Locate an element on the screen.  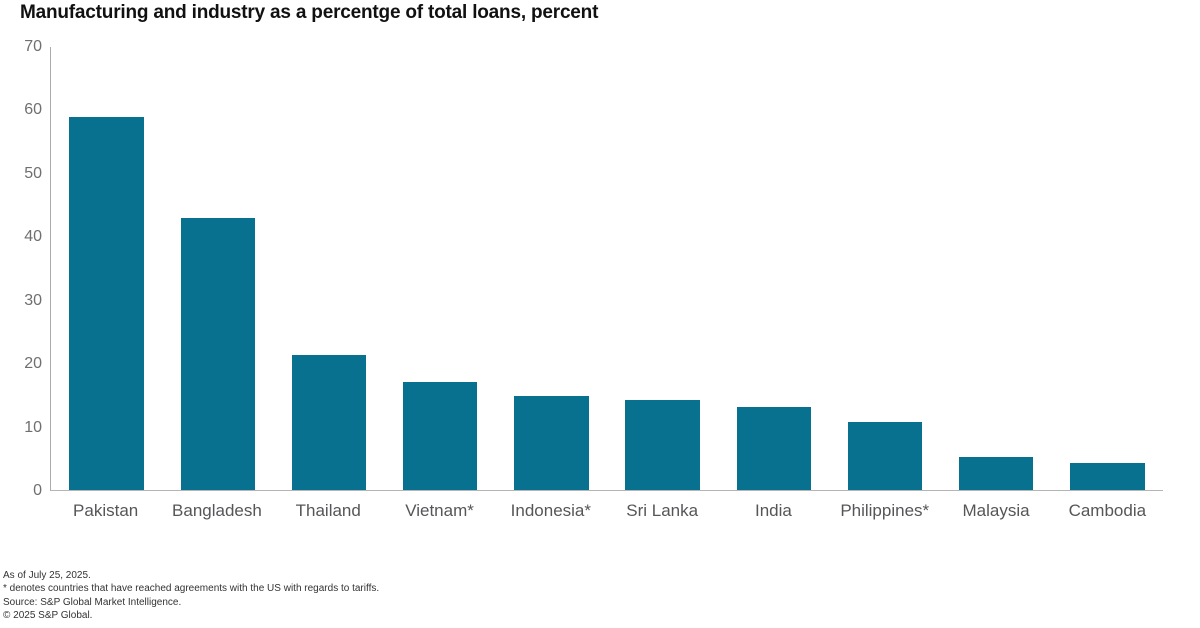
bar-india is located at coordinates (774, 448).